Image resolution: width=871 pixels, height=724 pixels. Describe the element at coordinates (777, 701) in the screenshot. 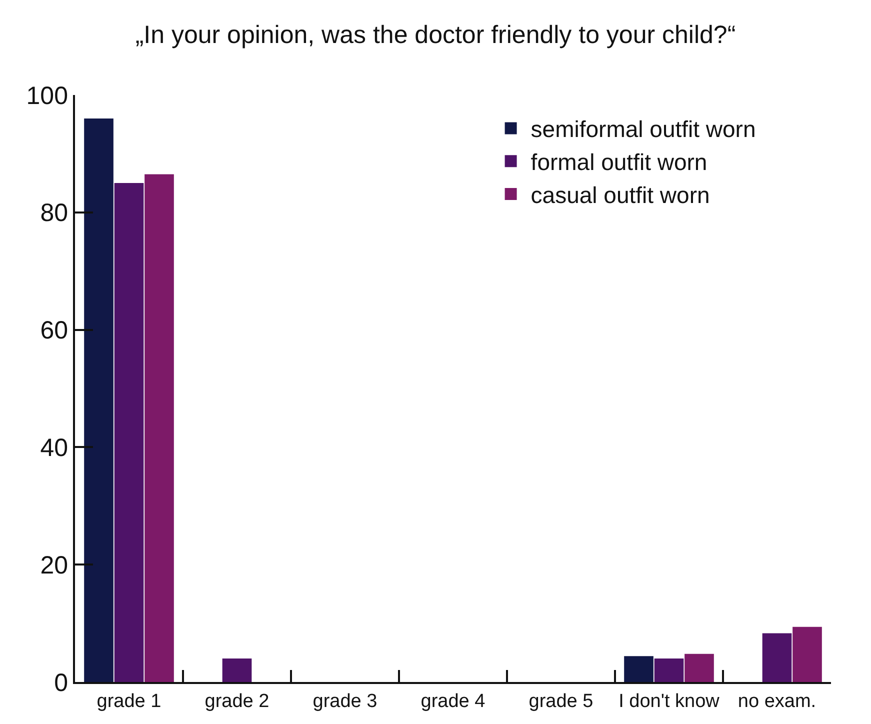

I see `x-tick-label: no exam.` at that location.